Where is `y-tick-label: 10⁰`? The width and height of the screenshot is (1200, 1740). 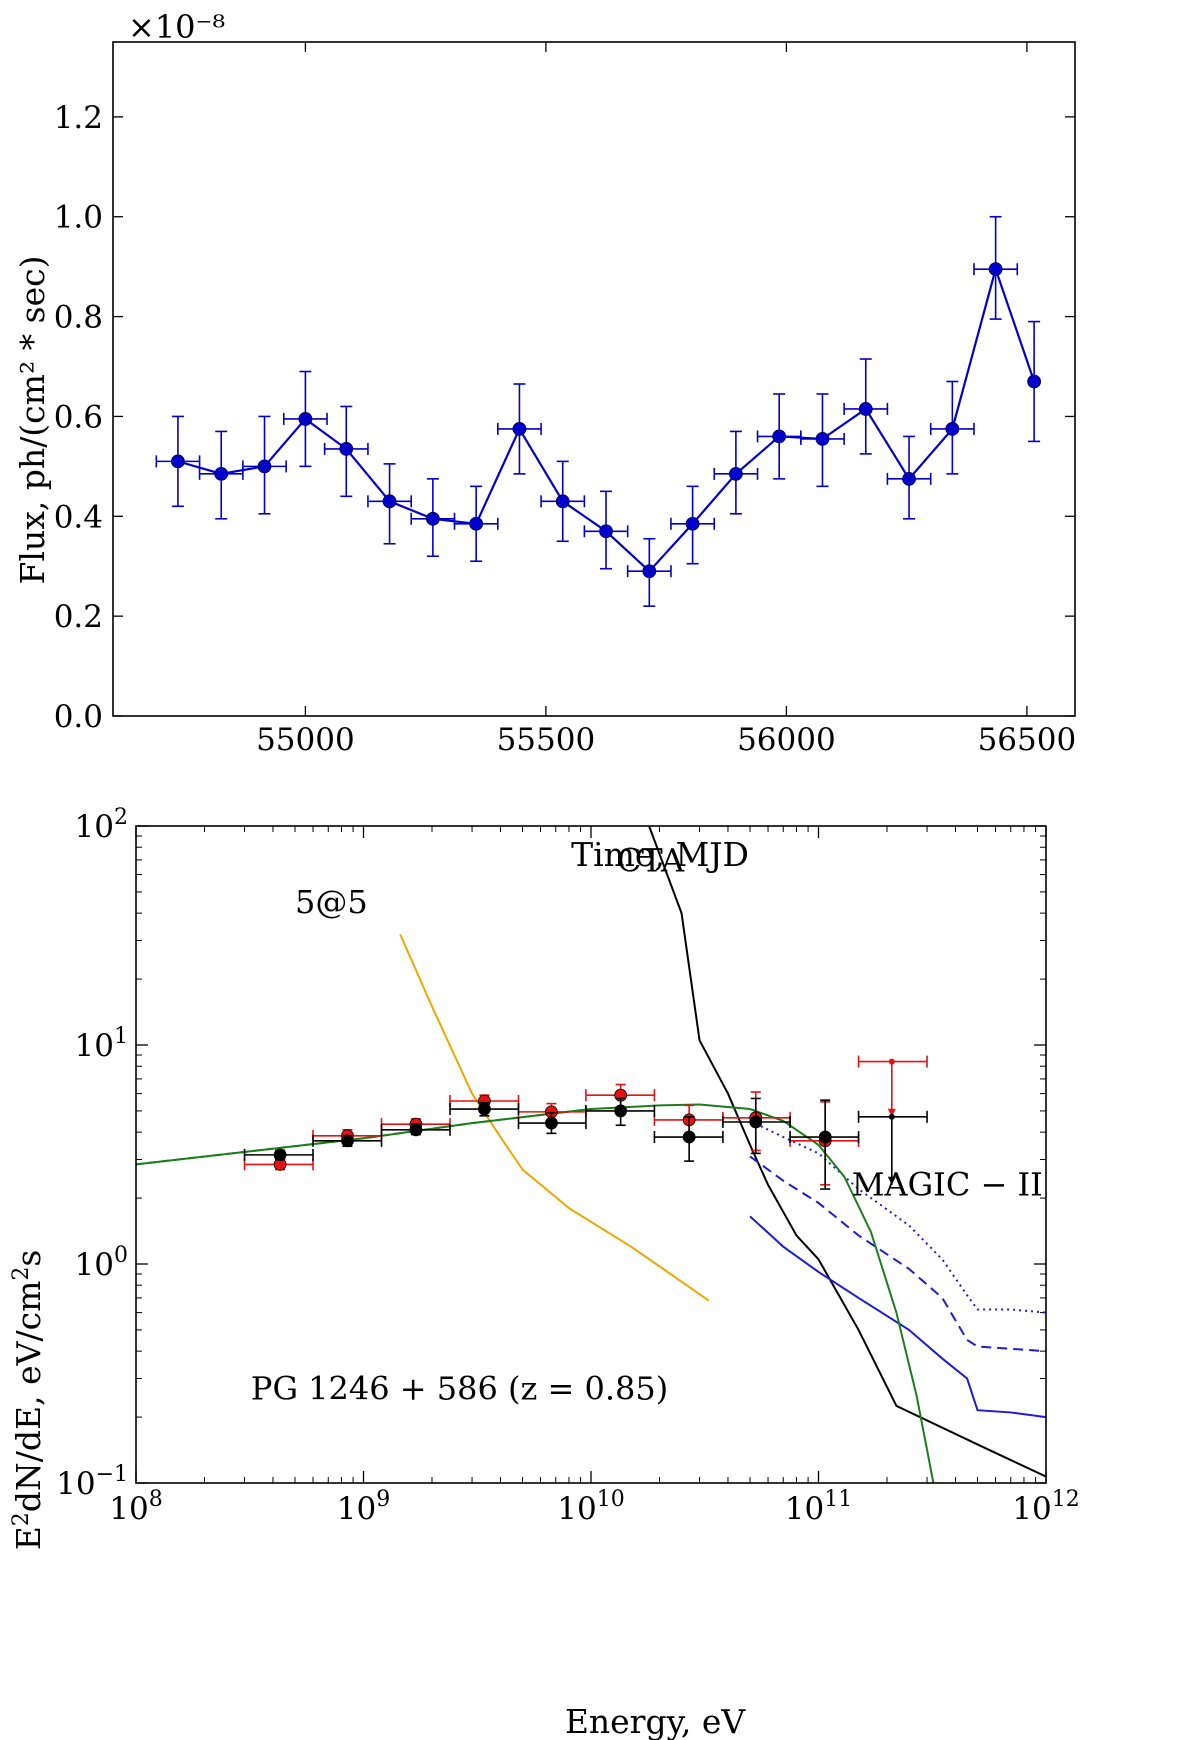 y-tick-label: 10⁰ is located at coordinates (101, 1263).